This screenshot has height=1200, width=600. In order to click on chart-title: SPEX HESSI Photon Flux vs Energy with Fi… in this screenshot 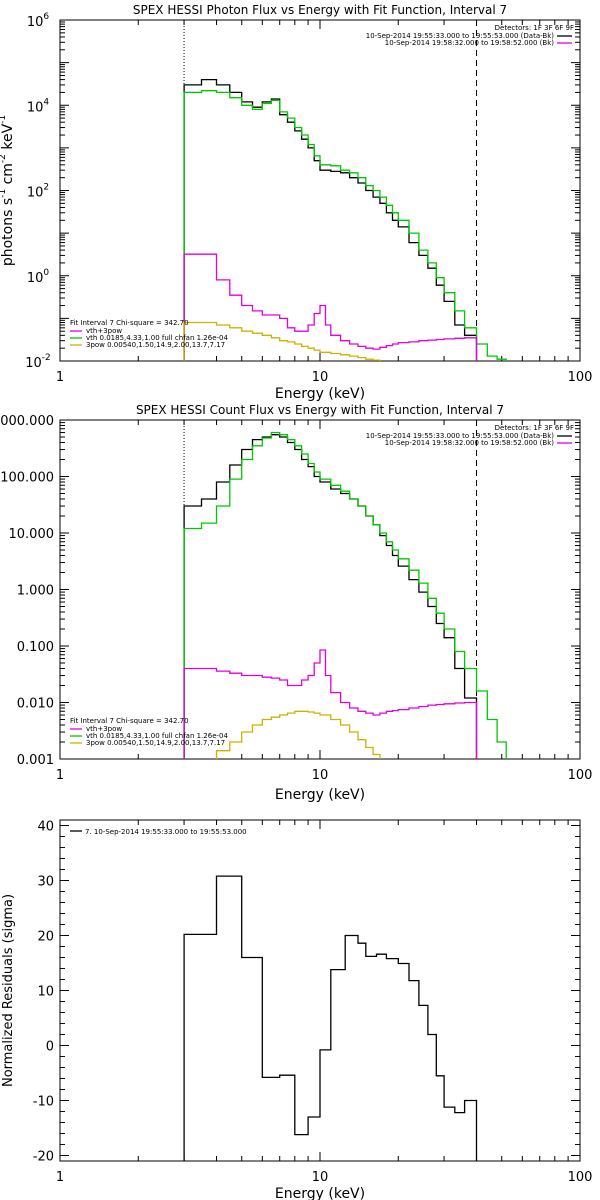, I will do `click(320, 10)`.